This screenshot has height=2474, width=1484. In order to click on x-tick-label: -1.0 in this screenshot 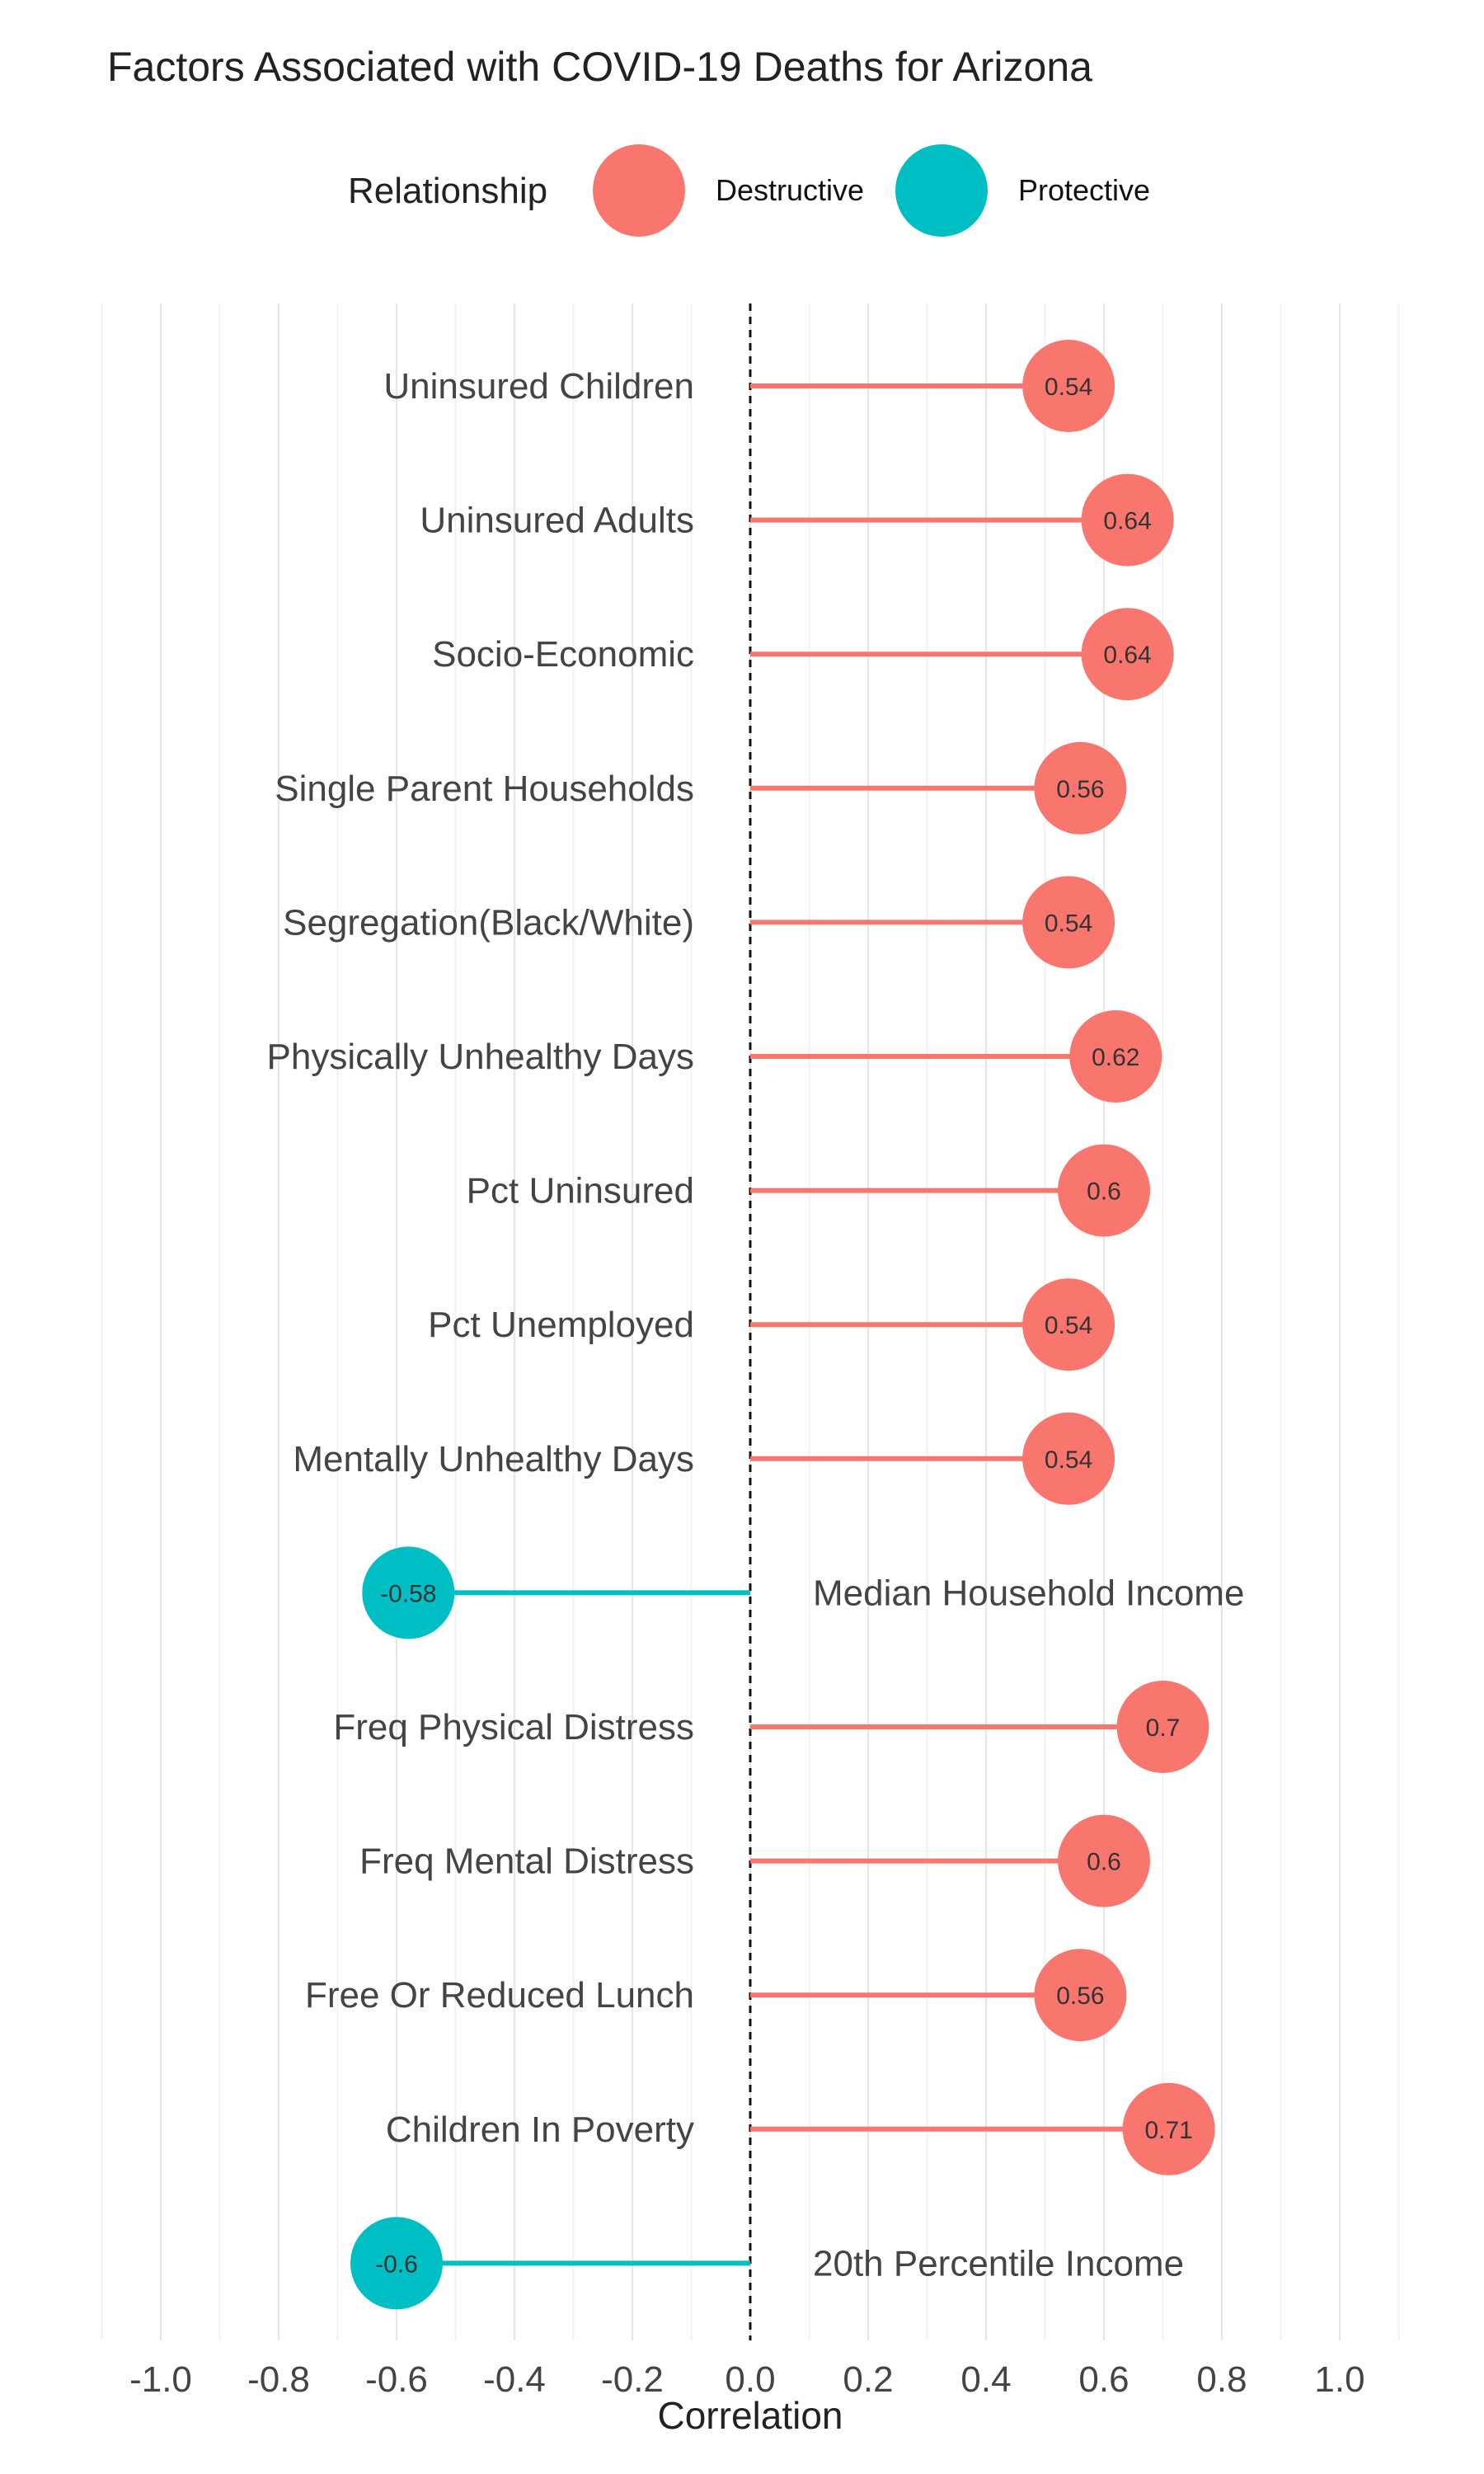, I will do `click(160, 2379)`.